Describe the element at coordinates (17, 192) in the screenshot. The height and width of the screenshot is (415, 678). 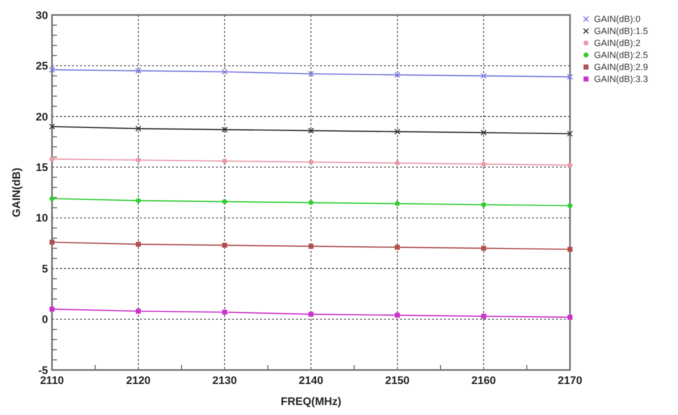
I see `y-axis-title: GAIN(dB)` at that location.